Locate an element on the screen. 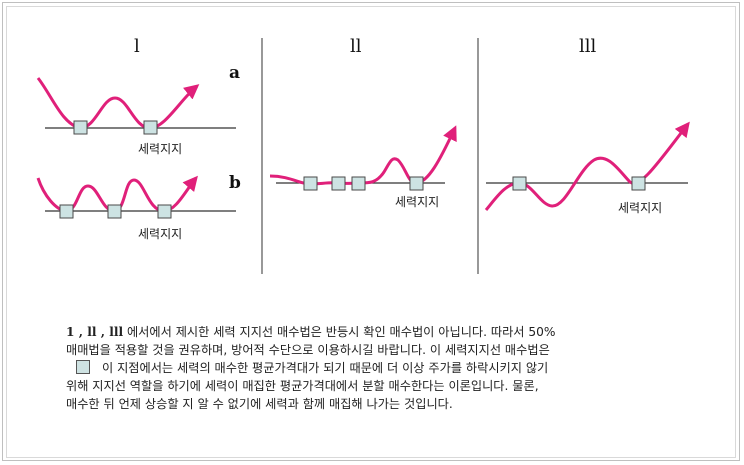 This screenshot has width=744, height=465. panel1a-group: a 세력지지 is located at coordinates (138, 109).